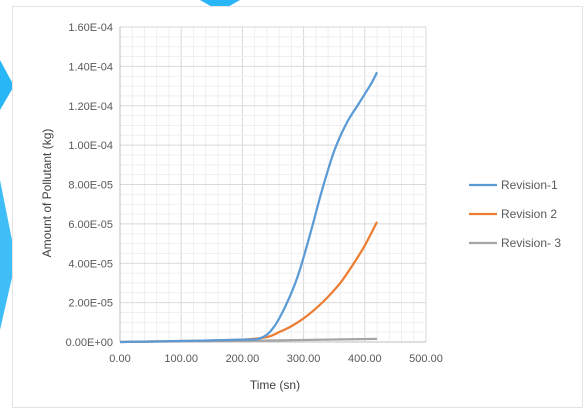 The image size is (587, 412). Describe the element at coordinates (275, 385) in the screenshot. I see `x-axis-title: Time (sn)` at that location.